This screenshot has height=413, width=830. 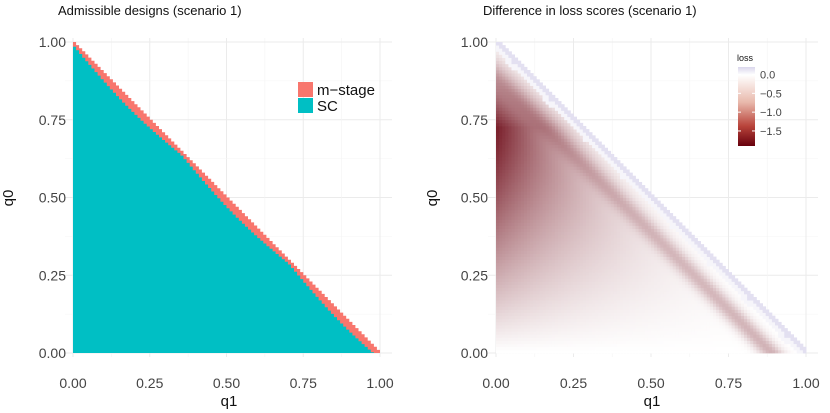 What do you see at coordinates (72, 383) in the screenshot?
I see `x-tick-label: 0.00` at bounding box center [72, 383].